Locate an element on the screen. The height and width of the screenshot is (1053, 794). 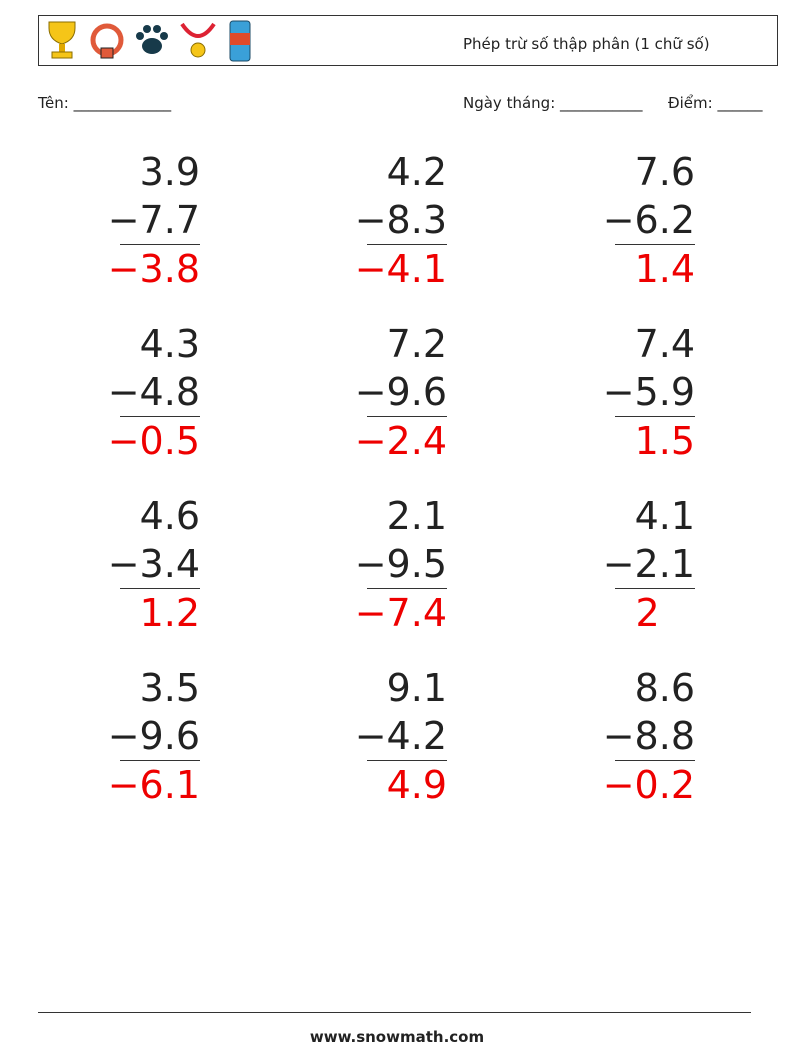
subtrahend: −4.2 is located at coordinates (400, 736).